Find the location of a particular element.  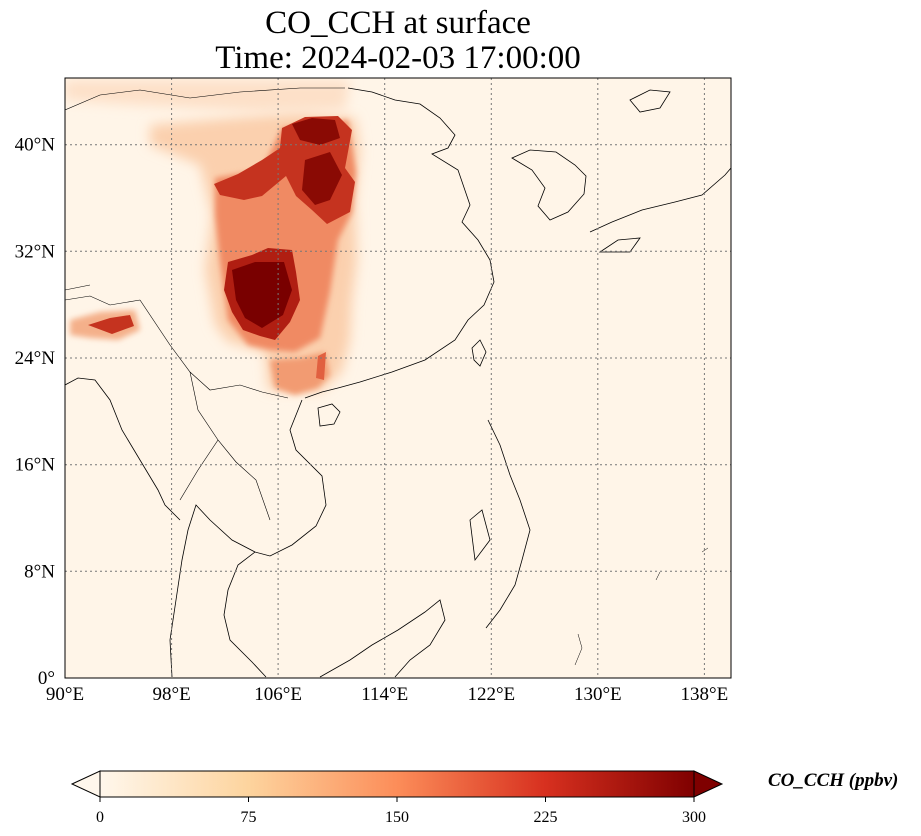

lat-tick-0: 0° is located at coordinates (46, 678).